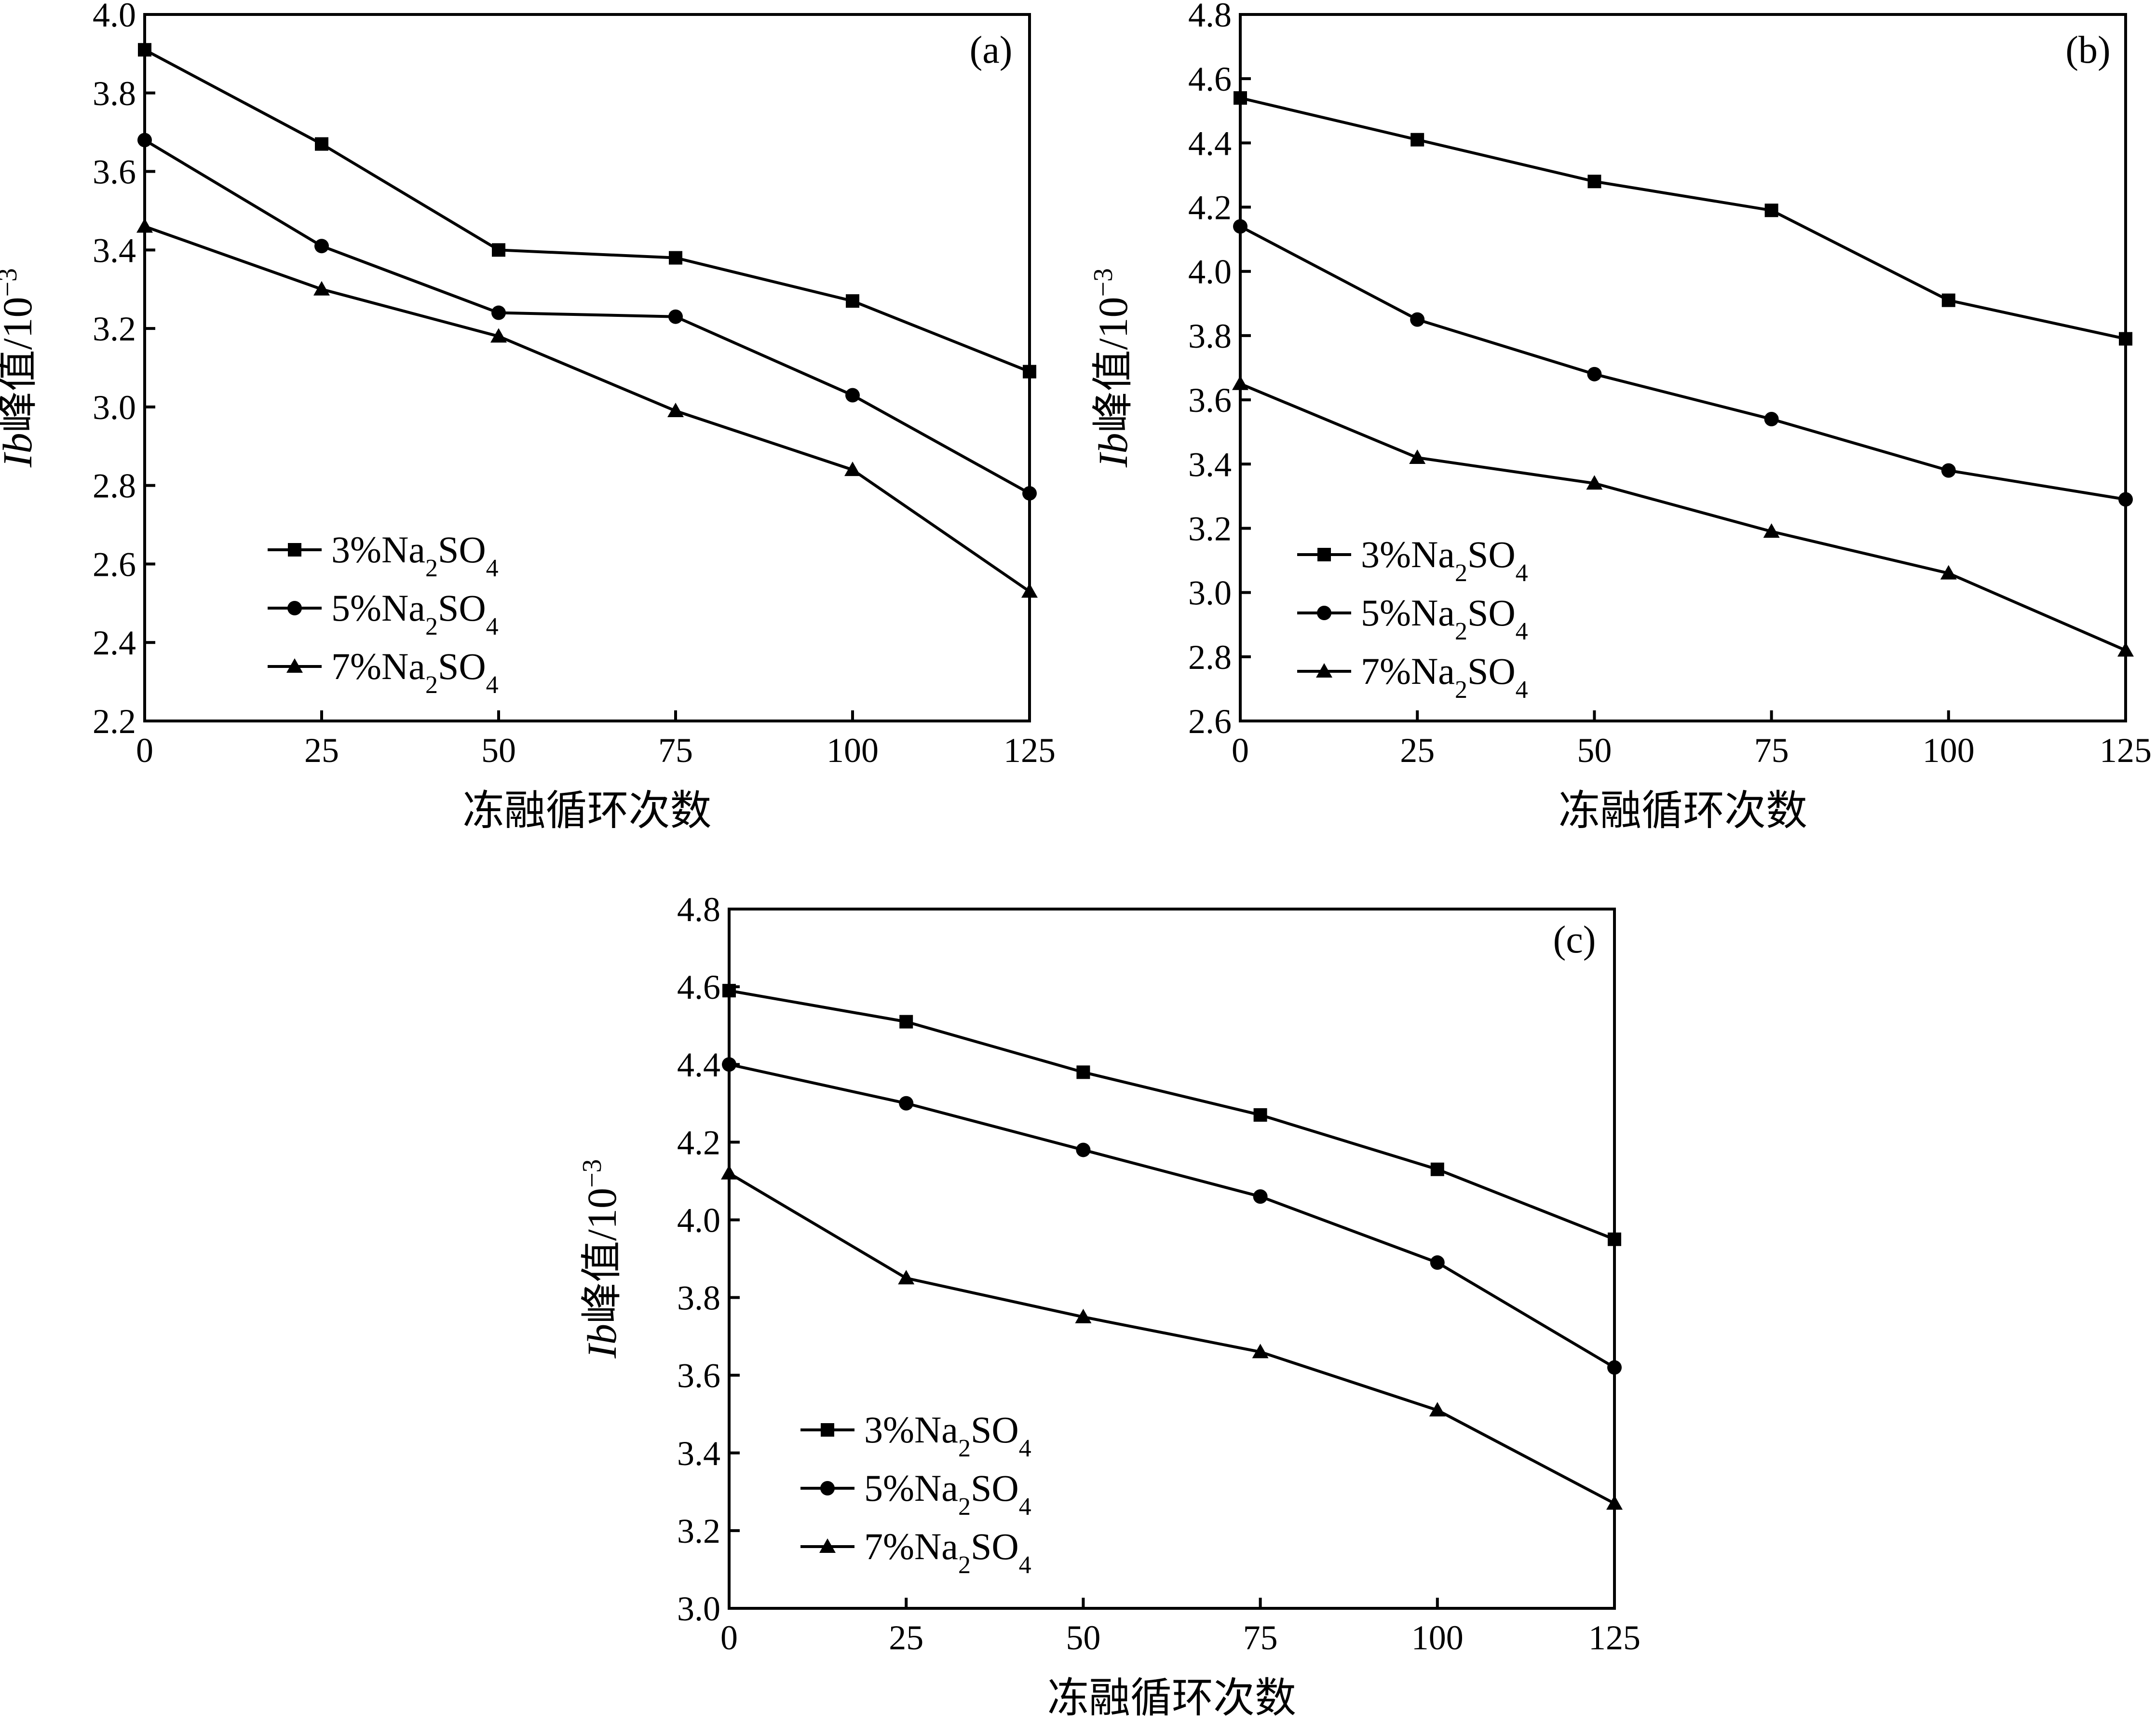 This screenshot has width=2156, height=1726. What do you see at coordinates (828, 1488) in the screenshot?
I see `legend-marker-circle` at bounding box center [828, 1488].